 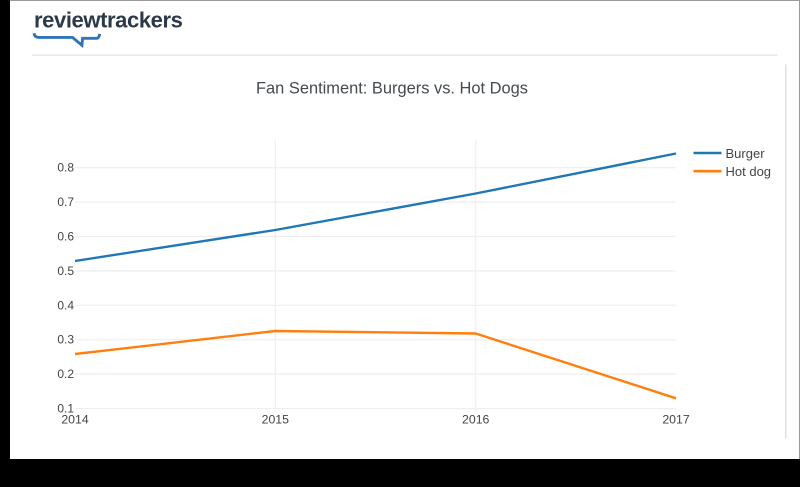 I want to click on svg-text: 0.5, so click(x=65, y=271).